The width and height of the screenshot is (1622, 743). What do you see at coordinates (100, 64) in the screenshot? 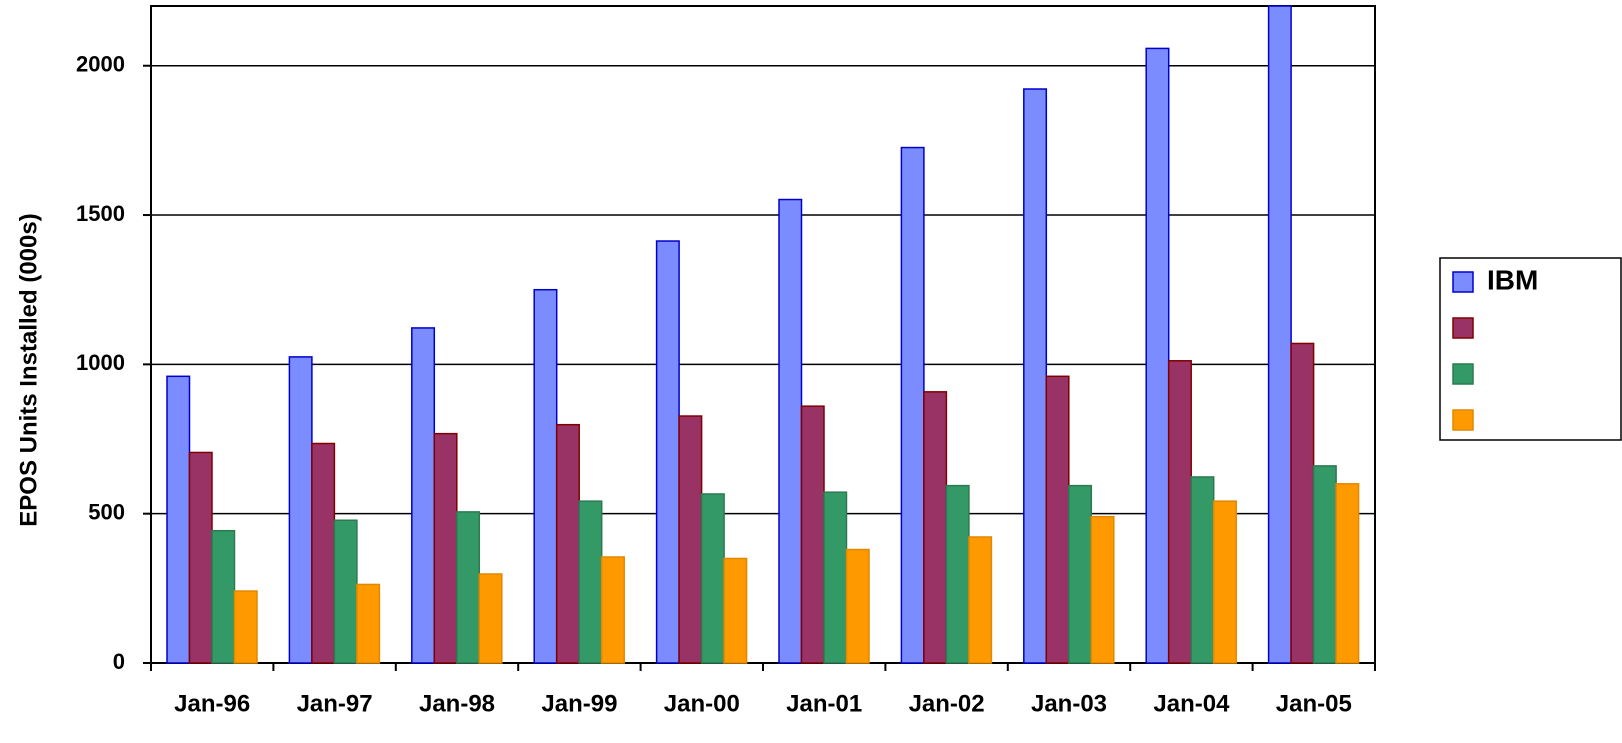
I see `y-tick-label: 2000` at bounding box center [100, 64].